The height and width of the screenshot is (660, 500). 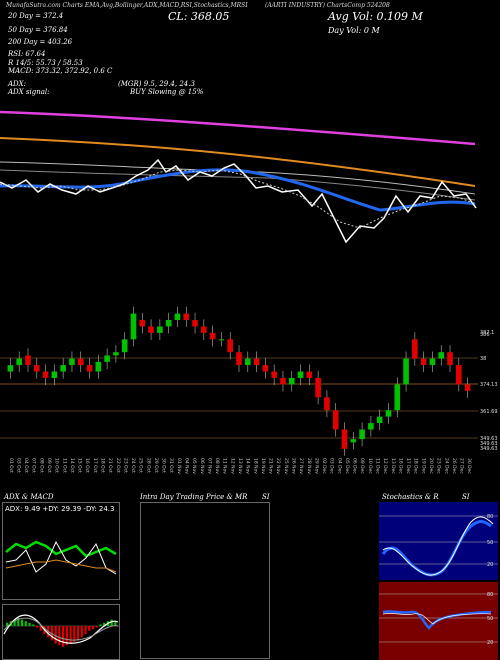 I want to click on x-tick-label: 12 Nov, so click(x=232, y=466).